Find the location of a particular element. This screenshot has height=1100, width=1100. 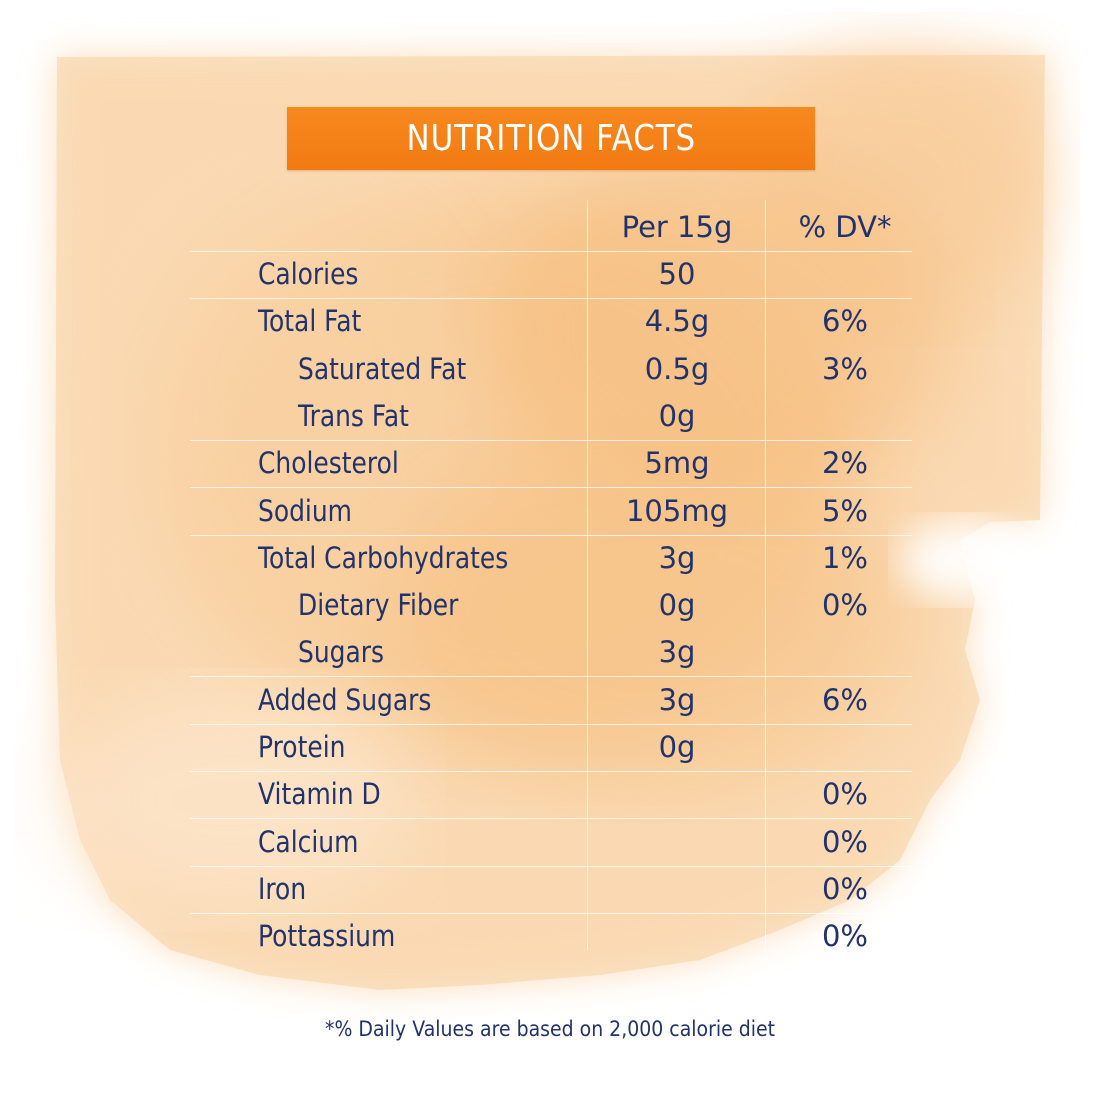

nutrient-daily-value: 3% is located at coordinates (844, 368).